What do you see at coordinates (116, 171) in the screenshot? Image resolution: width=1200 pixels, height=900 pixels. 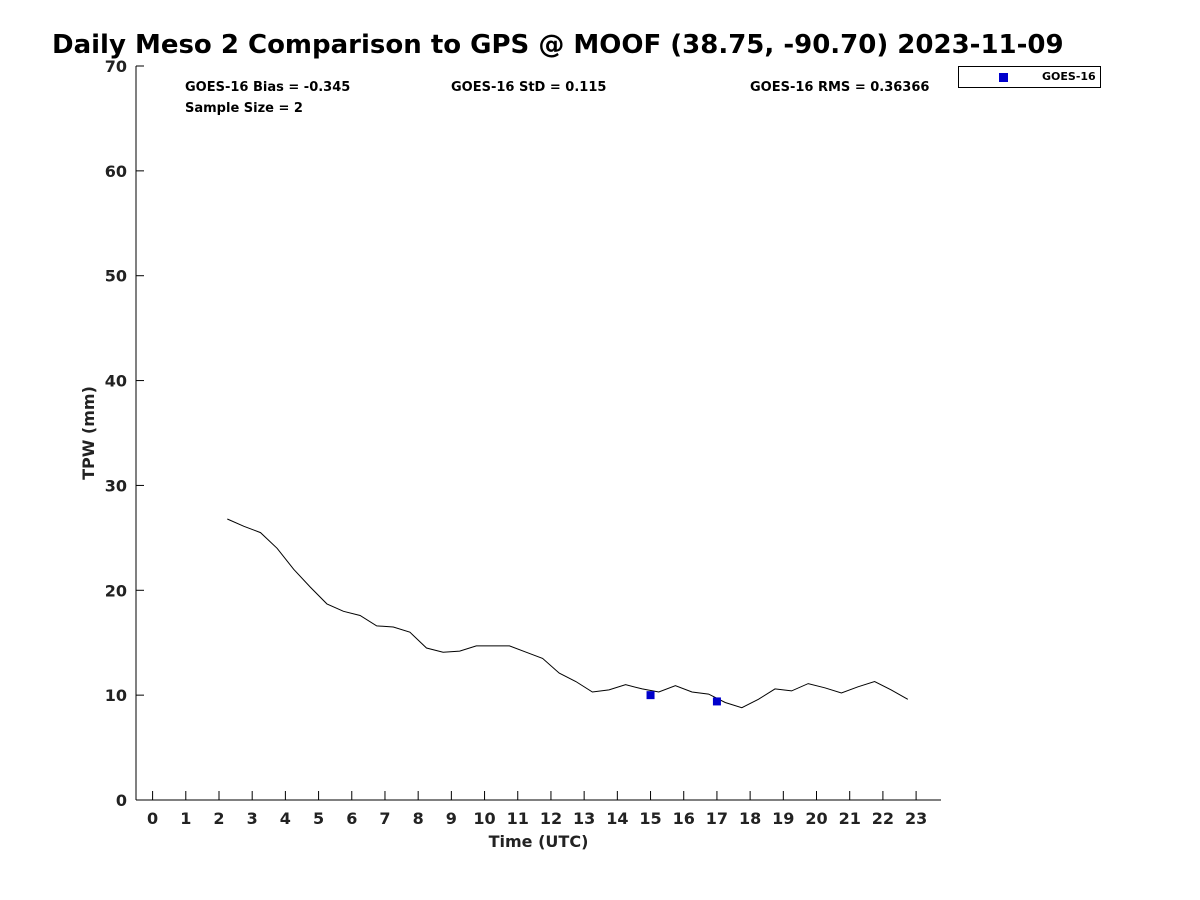 I see `y-tick-label: 60` at bounding box center [116, 171].